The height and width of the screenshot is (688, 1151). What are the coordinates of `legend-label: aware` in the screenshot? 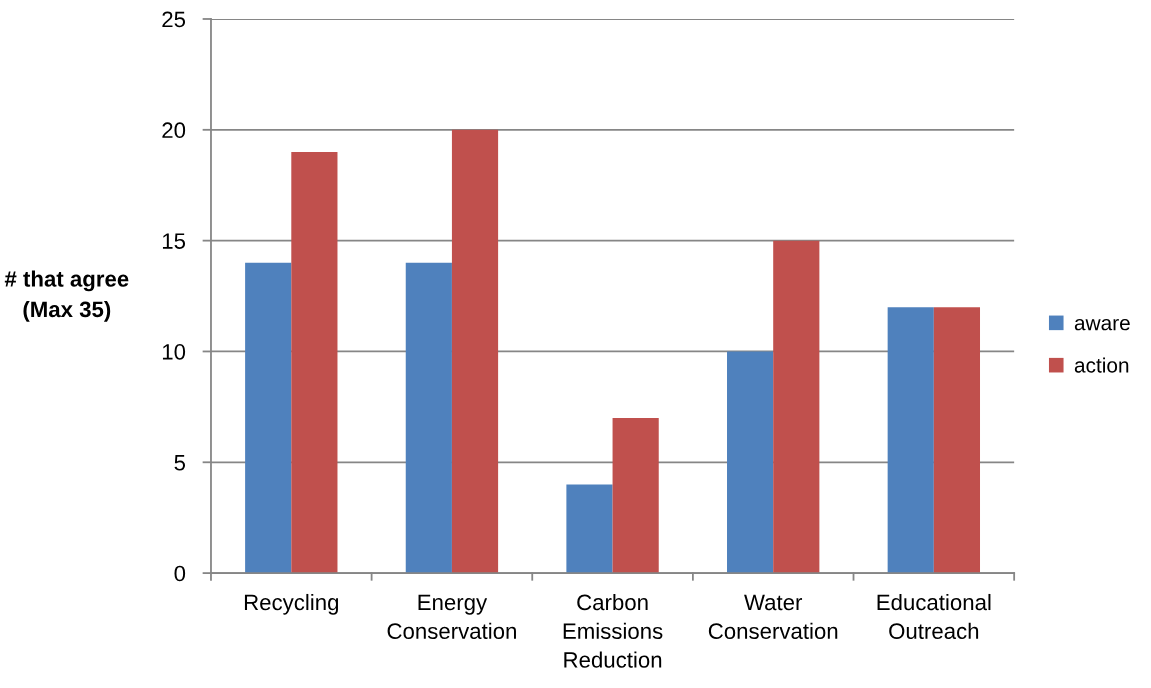 It's located at (1102, 324).